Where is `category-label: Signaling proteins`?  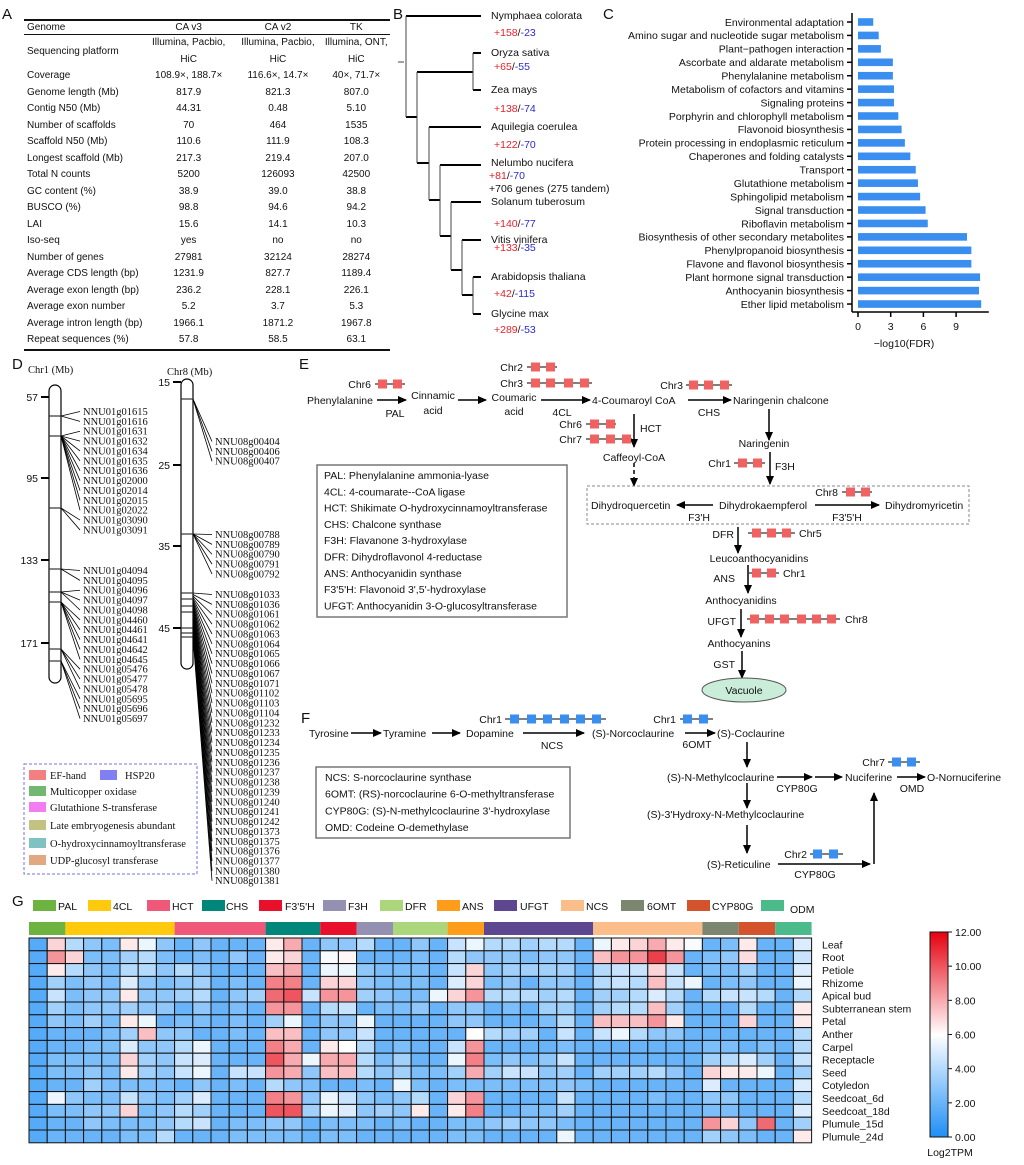 category-label: Signaling proteins is located at coordinates (802, 103).